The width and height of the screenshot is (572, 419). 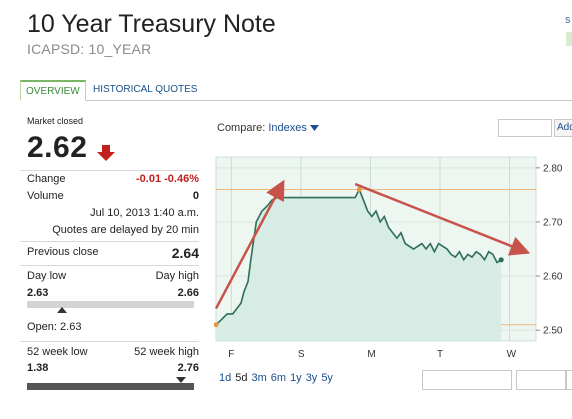 I want to click on week52-high-label: 52 week high, so click(x=166, y=352).